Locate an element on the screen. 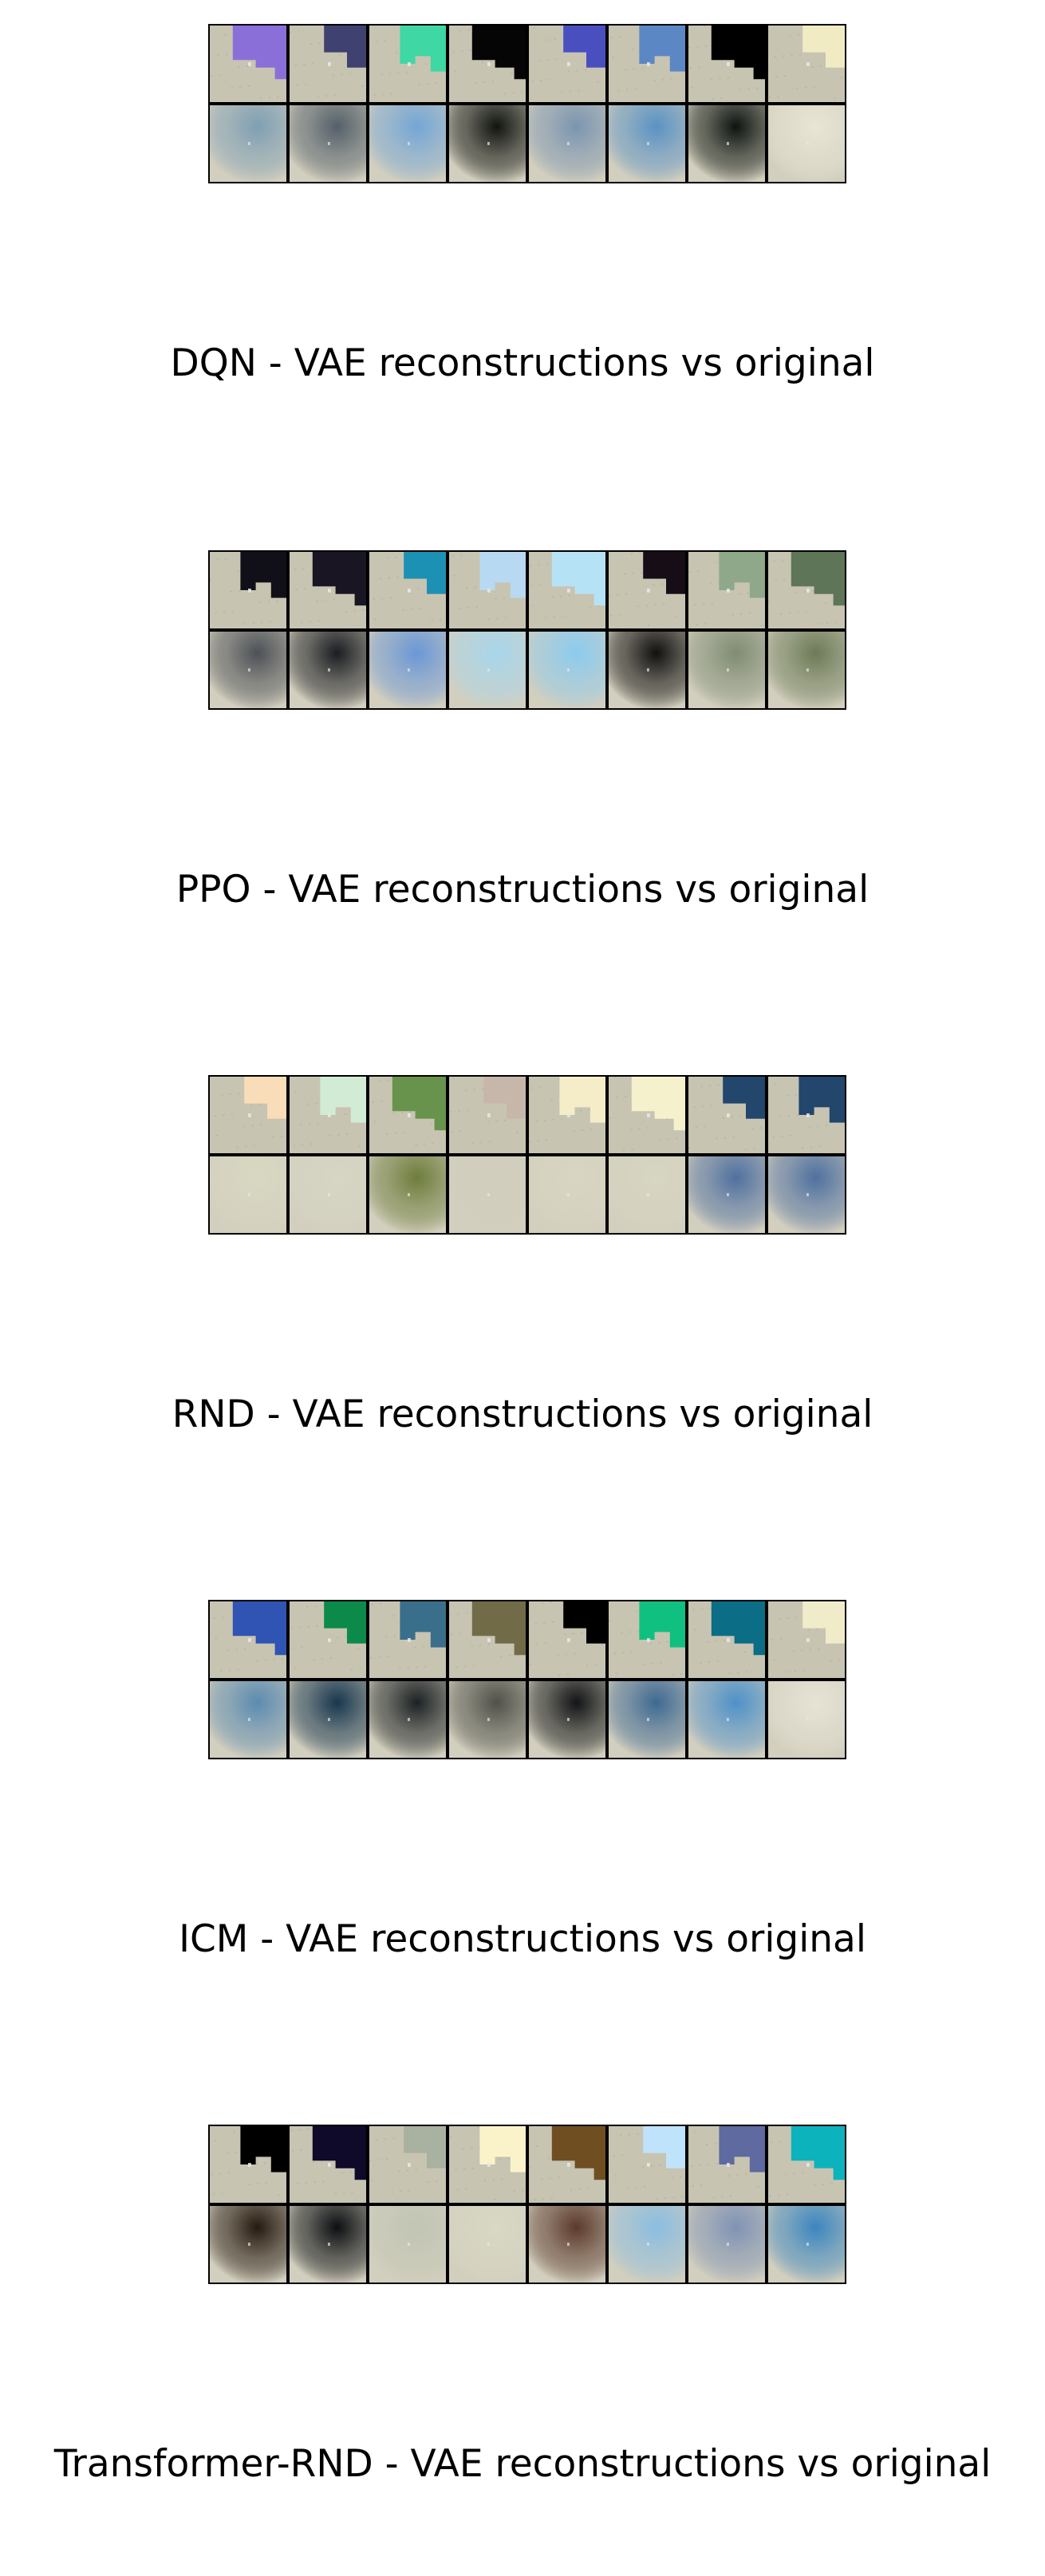 This screenshot has height=2576, width=1045. panel-caption: ICM - VAE reconstructions vs original is located at coordinates (522, 1939).